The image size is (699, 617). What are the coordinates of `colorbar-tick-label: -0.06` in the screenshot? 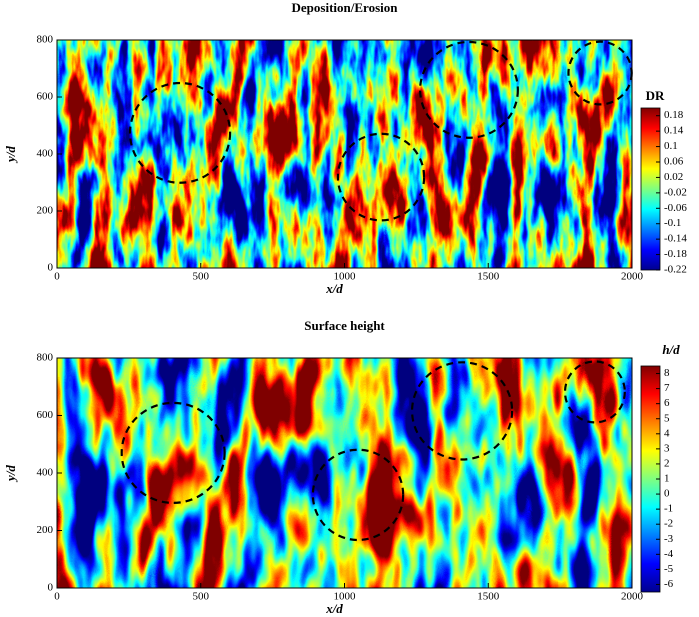 It's located at (675, 208).